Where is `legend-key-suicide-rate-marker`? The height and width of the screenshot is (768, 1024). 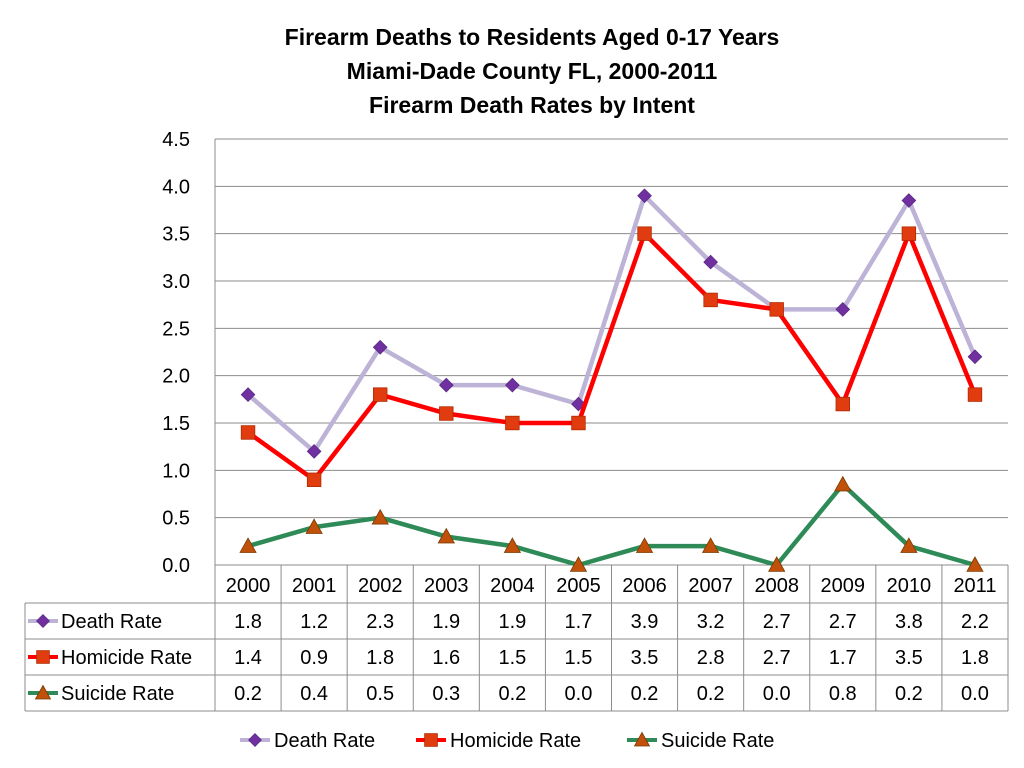 legend-key-suicide-rate-marker is located at coordinates (642, 739).